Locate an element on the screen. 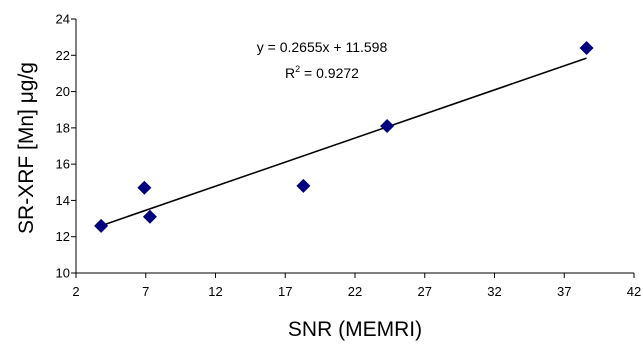 Image resolution: width=643 pixels, height=345 pixels. r-squared-exponent: 2 is located at coordinates (297, 69).